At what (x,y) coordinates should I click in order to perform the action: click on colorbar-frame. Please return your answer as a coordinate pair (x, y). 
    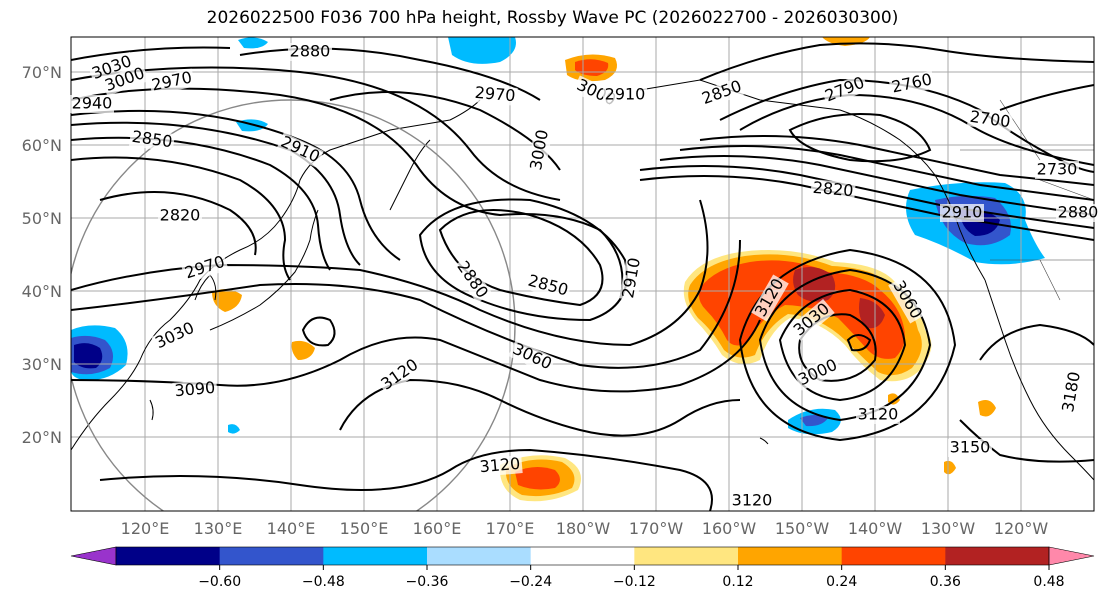
    Looking at the image, I should click on (582, 556).